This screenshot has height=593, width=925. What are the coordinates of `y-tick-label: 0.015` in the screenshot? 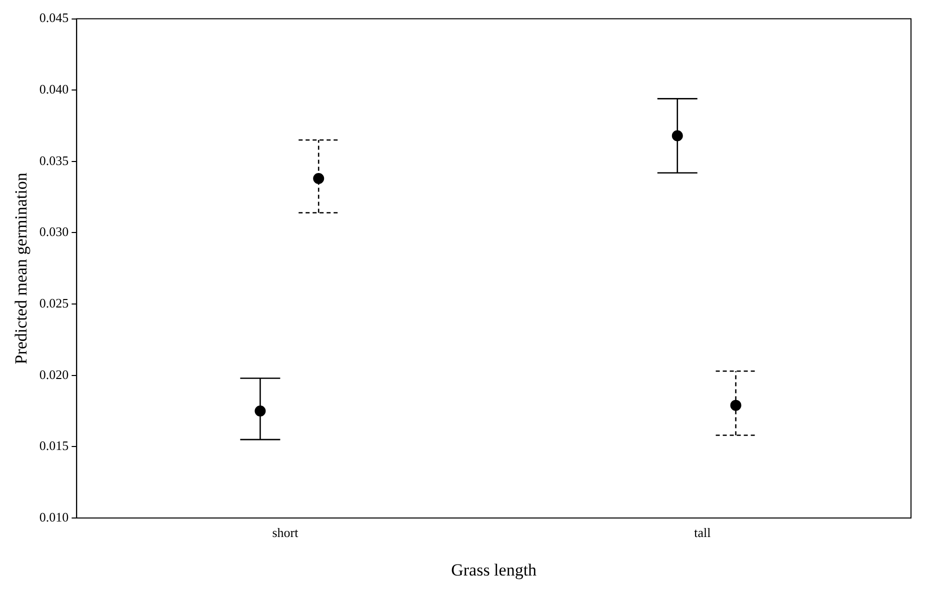 It's located at (54, 446).